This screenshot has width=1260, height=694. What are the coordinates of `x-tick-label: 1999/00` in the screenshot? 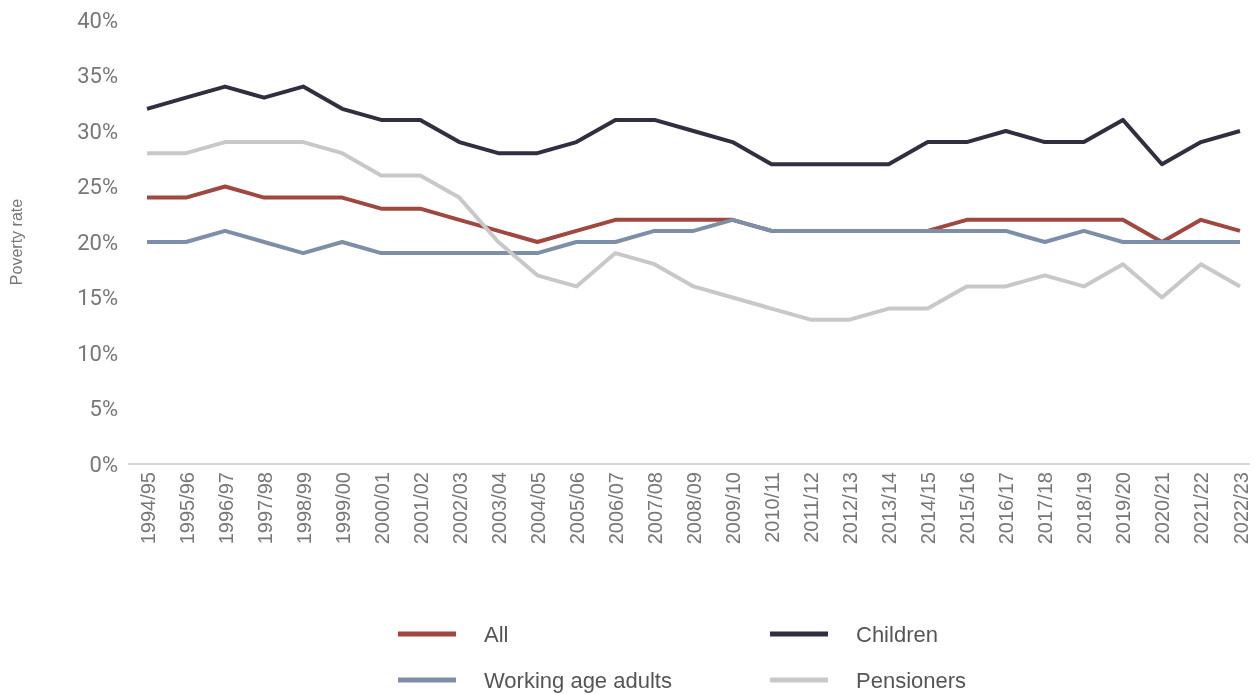 It's located at (342, 508).